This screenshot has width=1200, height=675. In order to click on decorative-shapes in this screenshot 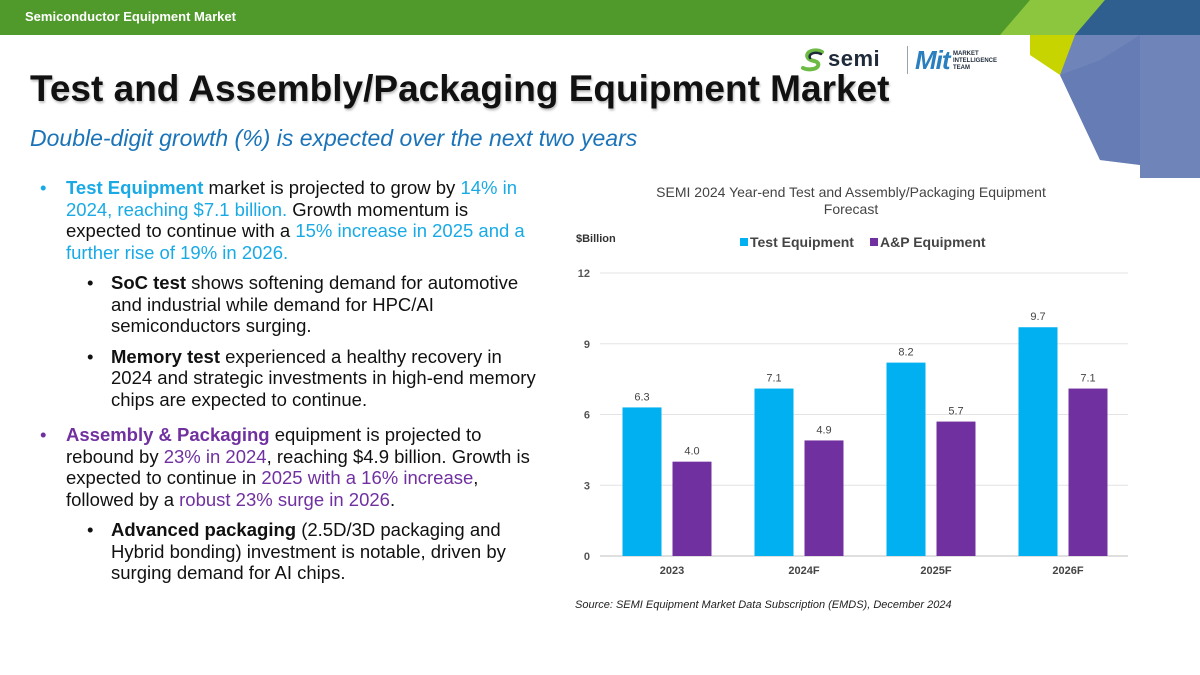, I will do `click(1100, 89)`.